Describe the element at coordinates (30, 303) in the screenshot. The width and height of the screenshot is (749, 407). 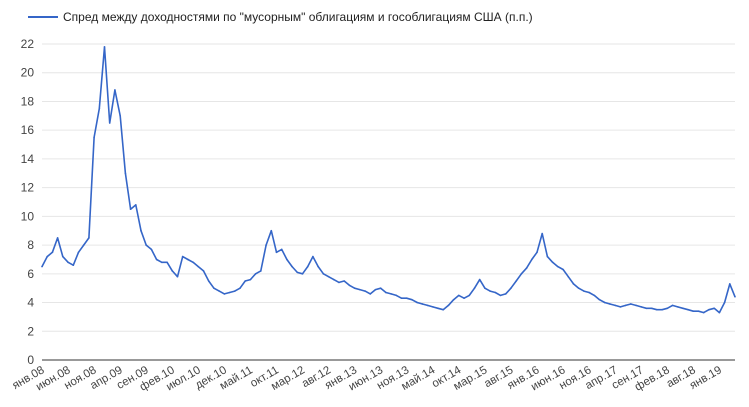
I see `y-tick-label: 4` at that location.